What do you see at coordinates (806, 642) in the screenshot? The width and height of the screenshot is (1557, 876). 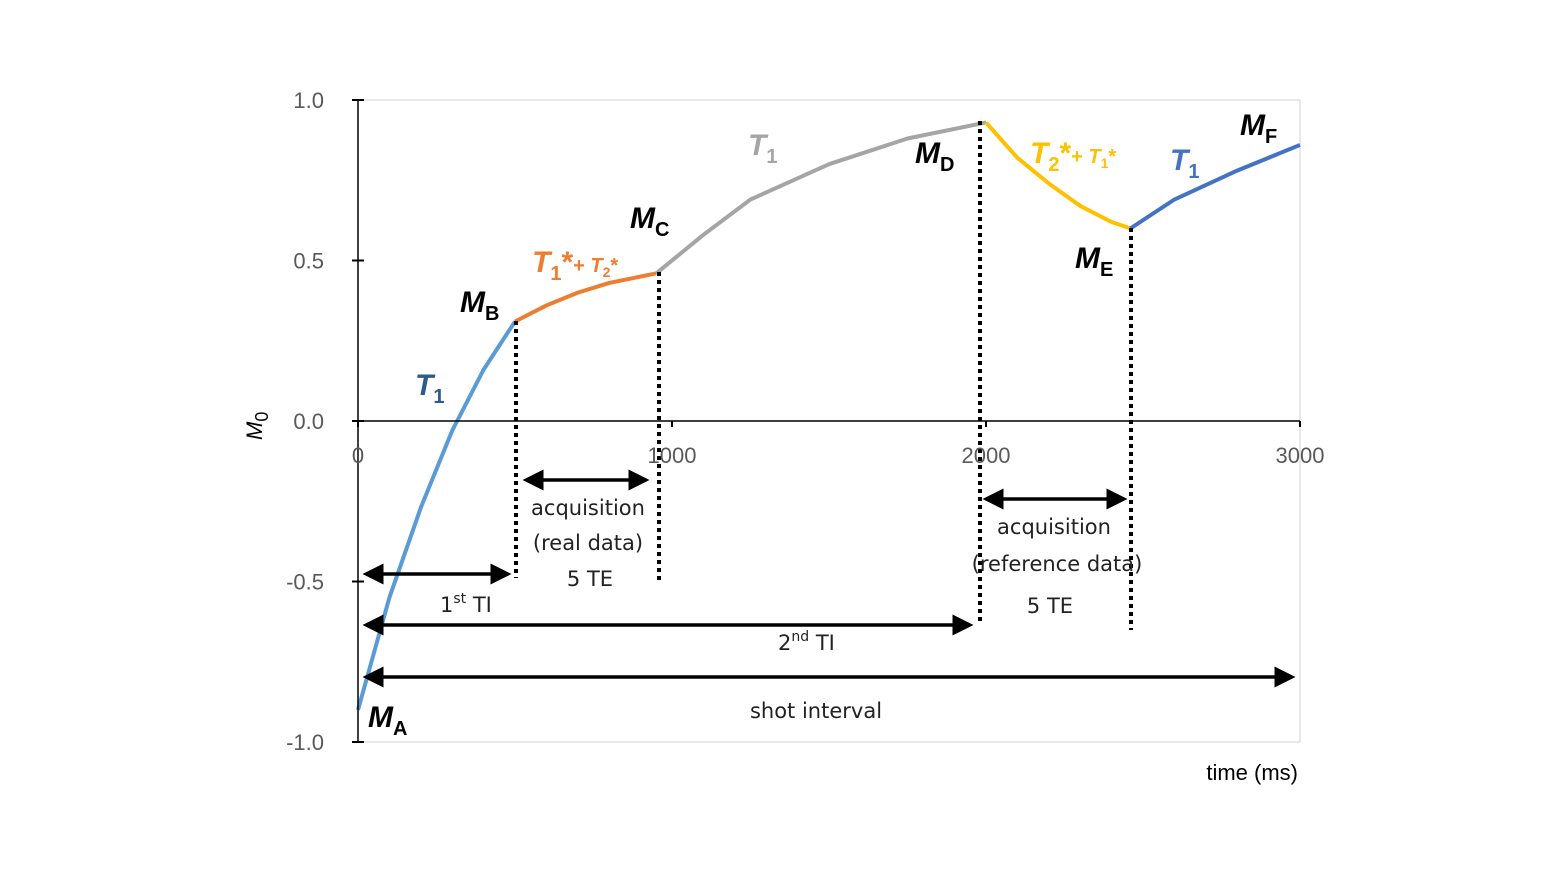 I see `annotation: 2nd TI` at bounding box center [806, 642].